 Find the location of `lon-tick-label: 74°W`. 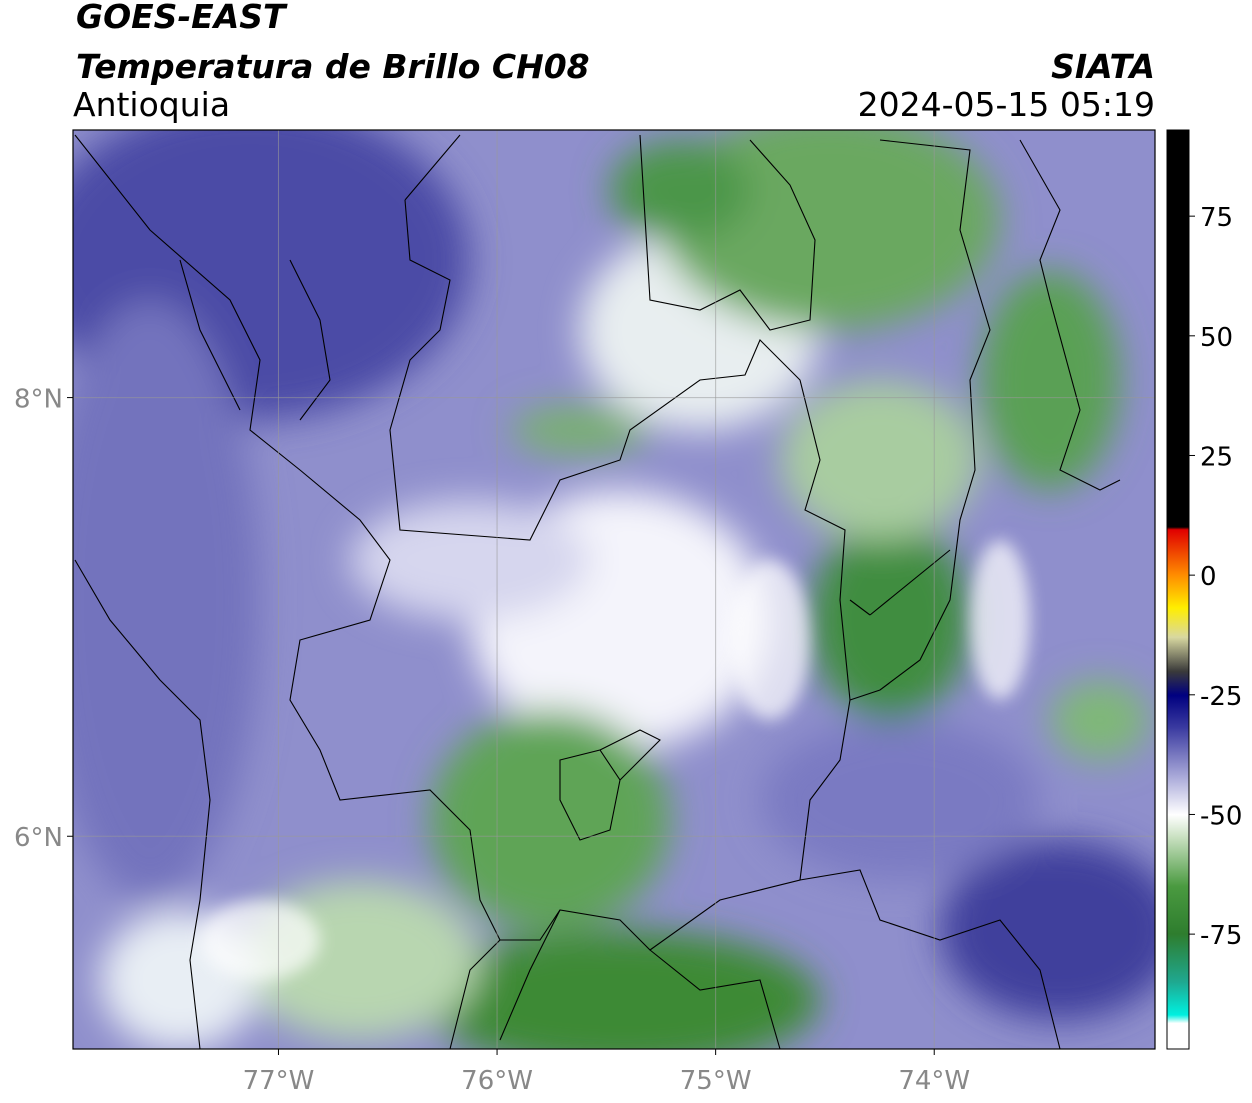

lon-tick-label: 74°W is located at coordinates (934, 1081).